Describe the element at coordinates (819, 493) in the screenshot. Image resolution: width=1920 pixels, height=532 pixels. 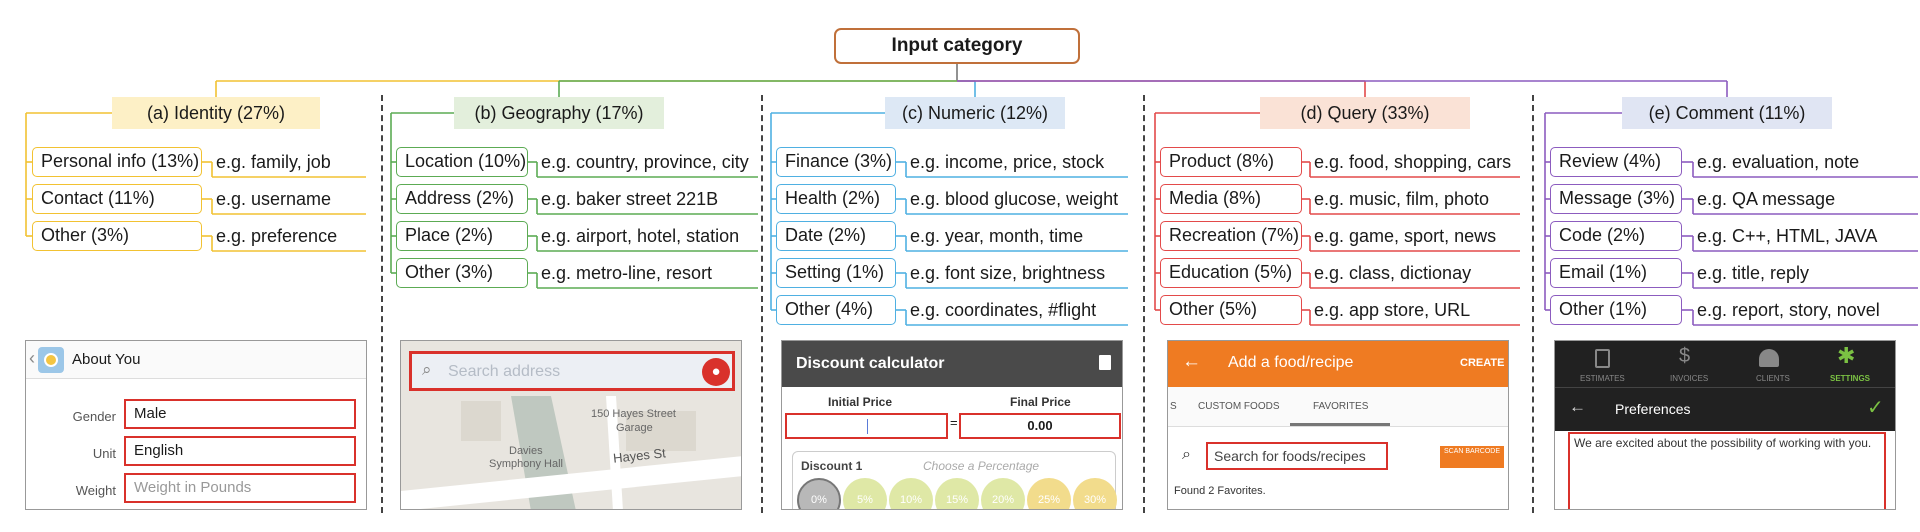
I see `discount-chip: 0%` at that location.